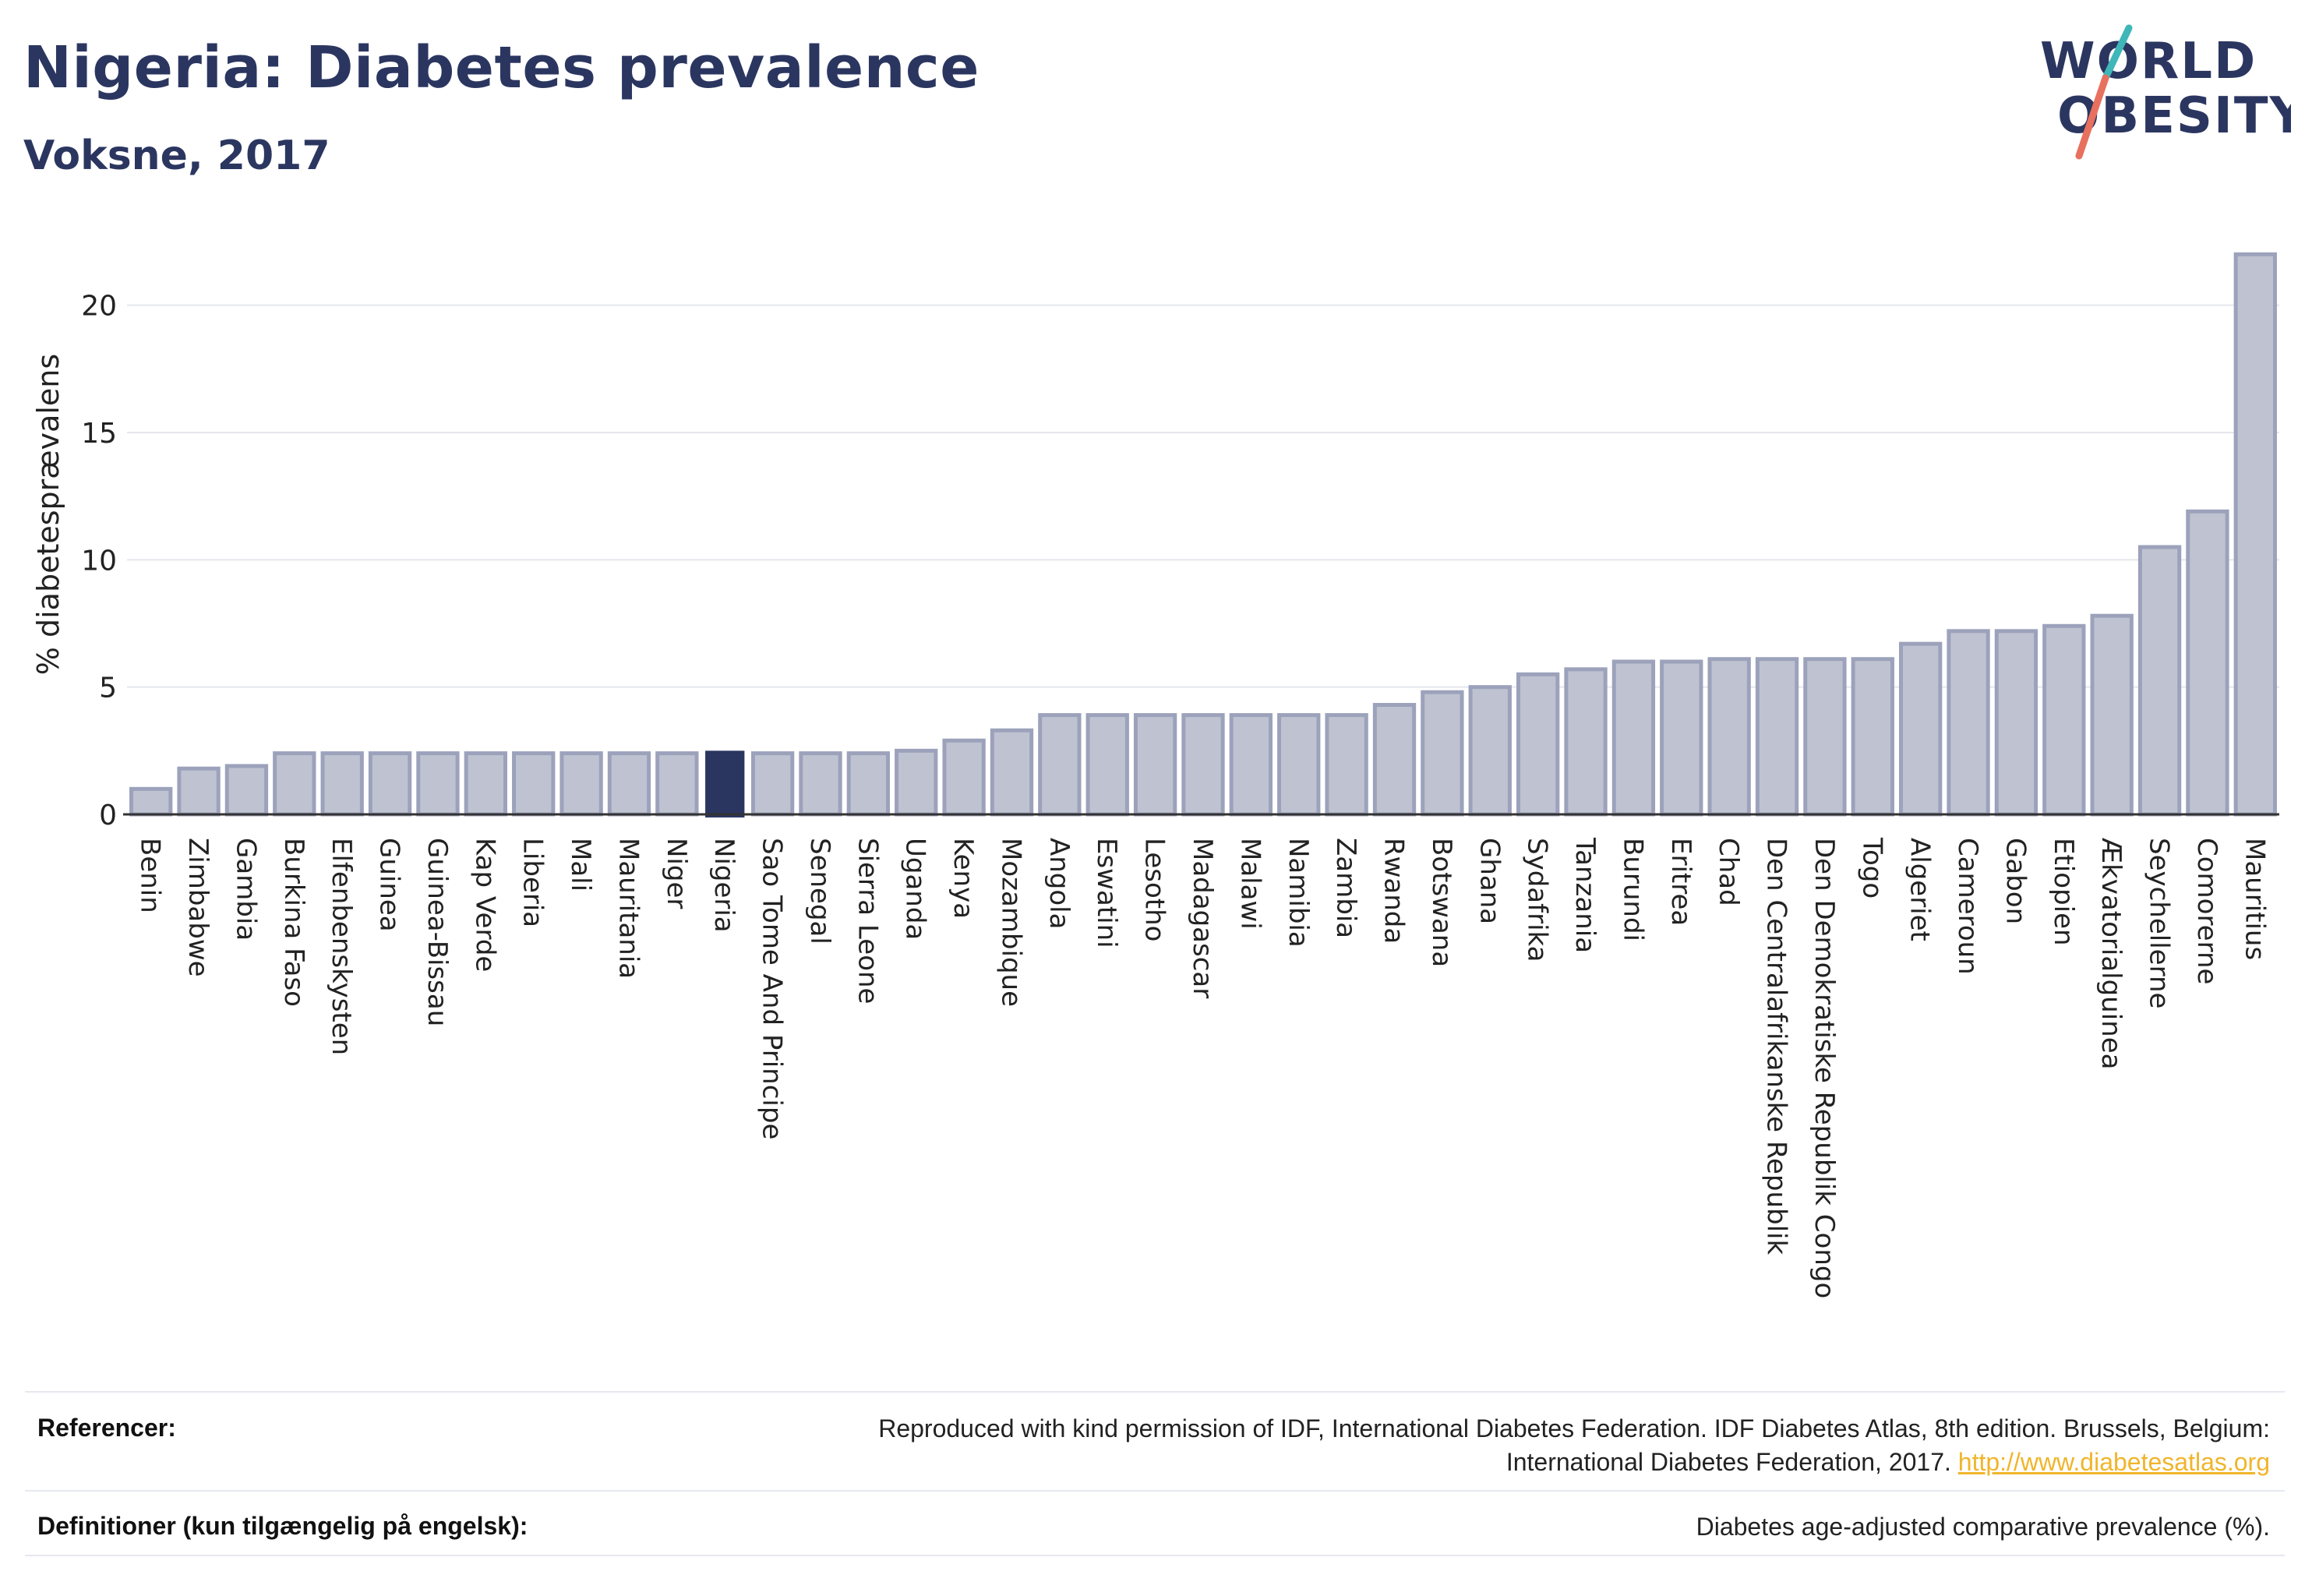 The image size is (2305, 1596). I want to click on x-tick-label: Mozambique, so click(1010, 922).